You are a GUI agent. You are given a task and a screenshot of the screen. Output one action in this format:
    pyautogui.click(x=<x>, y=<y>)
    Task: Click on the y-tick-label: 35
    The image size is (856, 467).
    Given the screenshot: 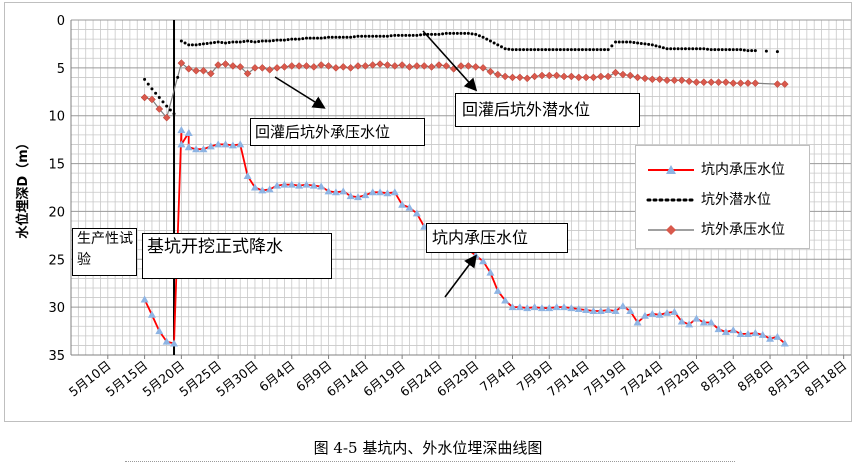 What is the action you would take?
    pyautogui.click(x=56, y=356)
    